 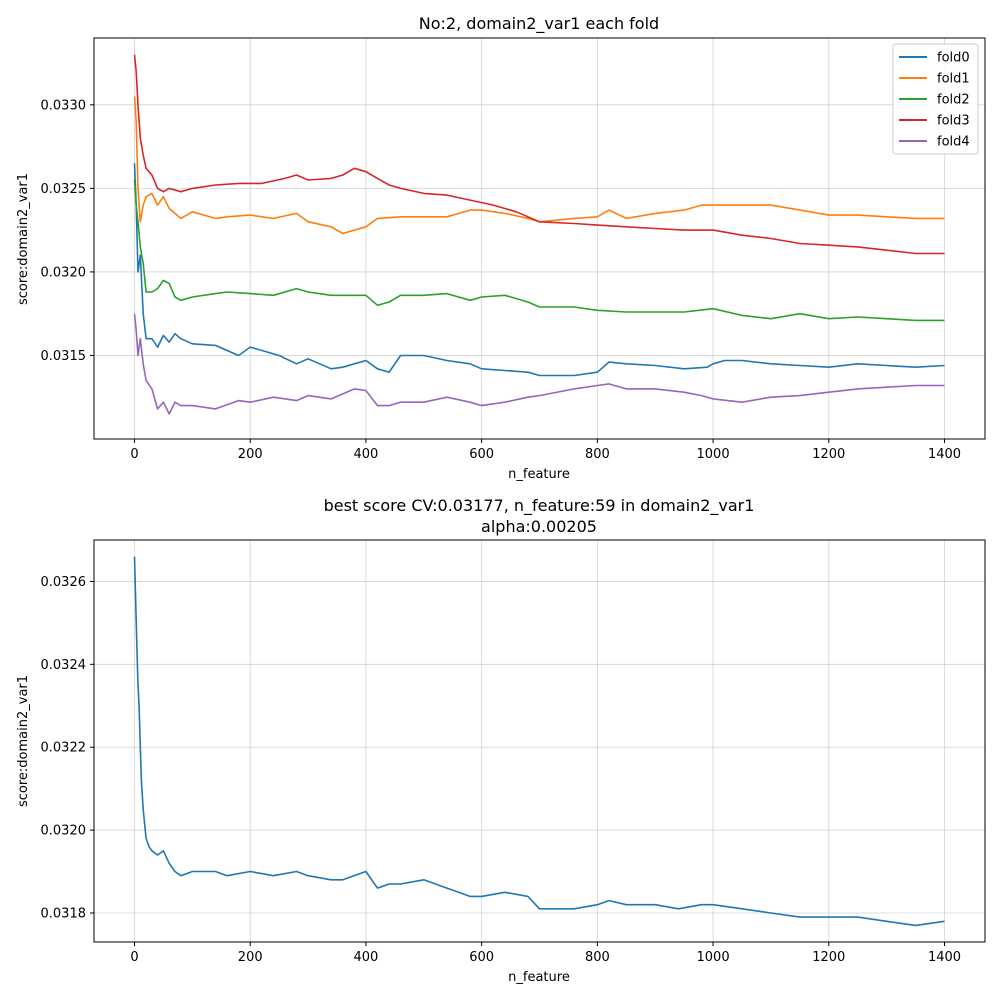 I want to click on legend: fold0 fold1 fold2 fold3 fold4, so click(x=935, y=99).